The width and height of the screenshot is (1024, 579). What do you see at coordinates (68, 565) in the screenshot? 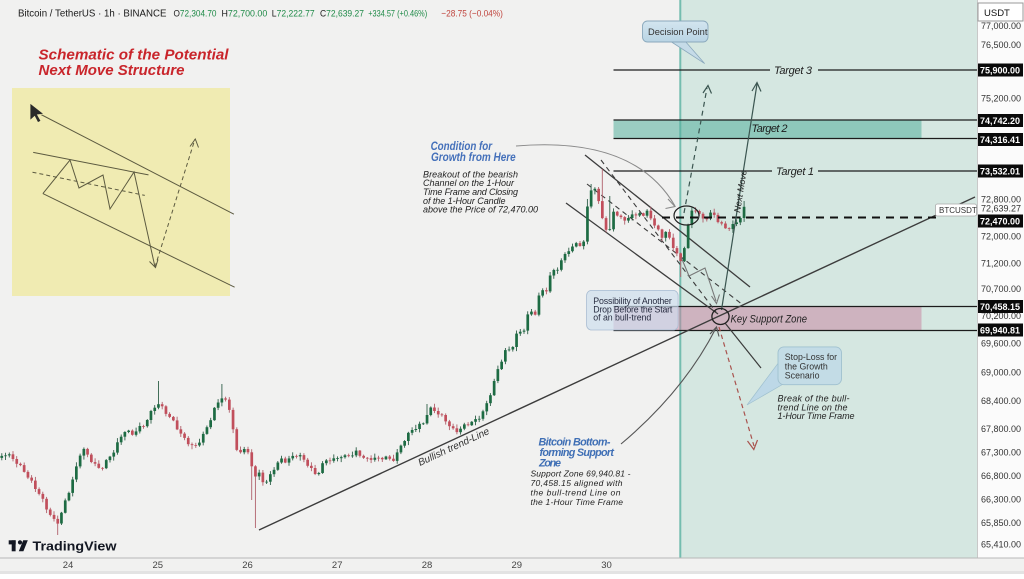
I see `svg-text: 24` at bounding box center [68, 565].